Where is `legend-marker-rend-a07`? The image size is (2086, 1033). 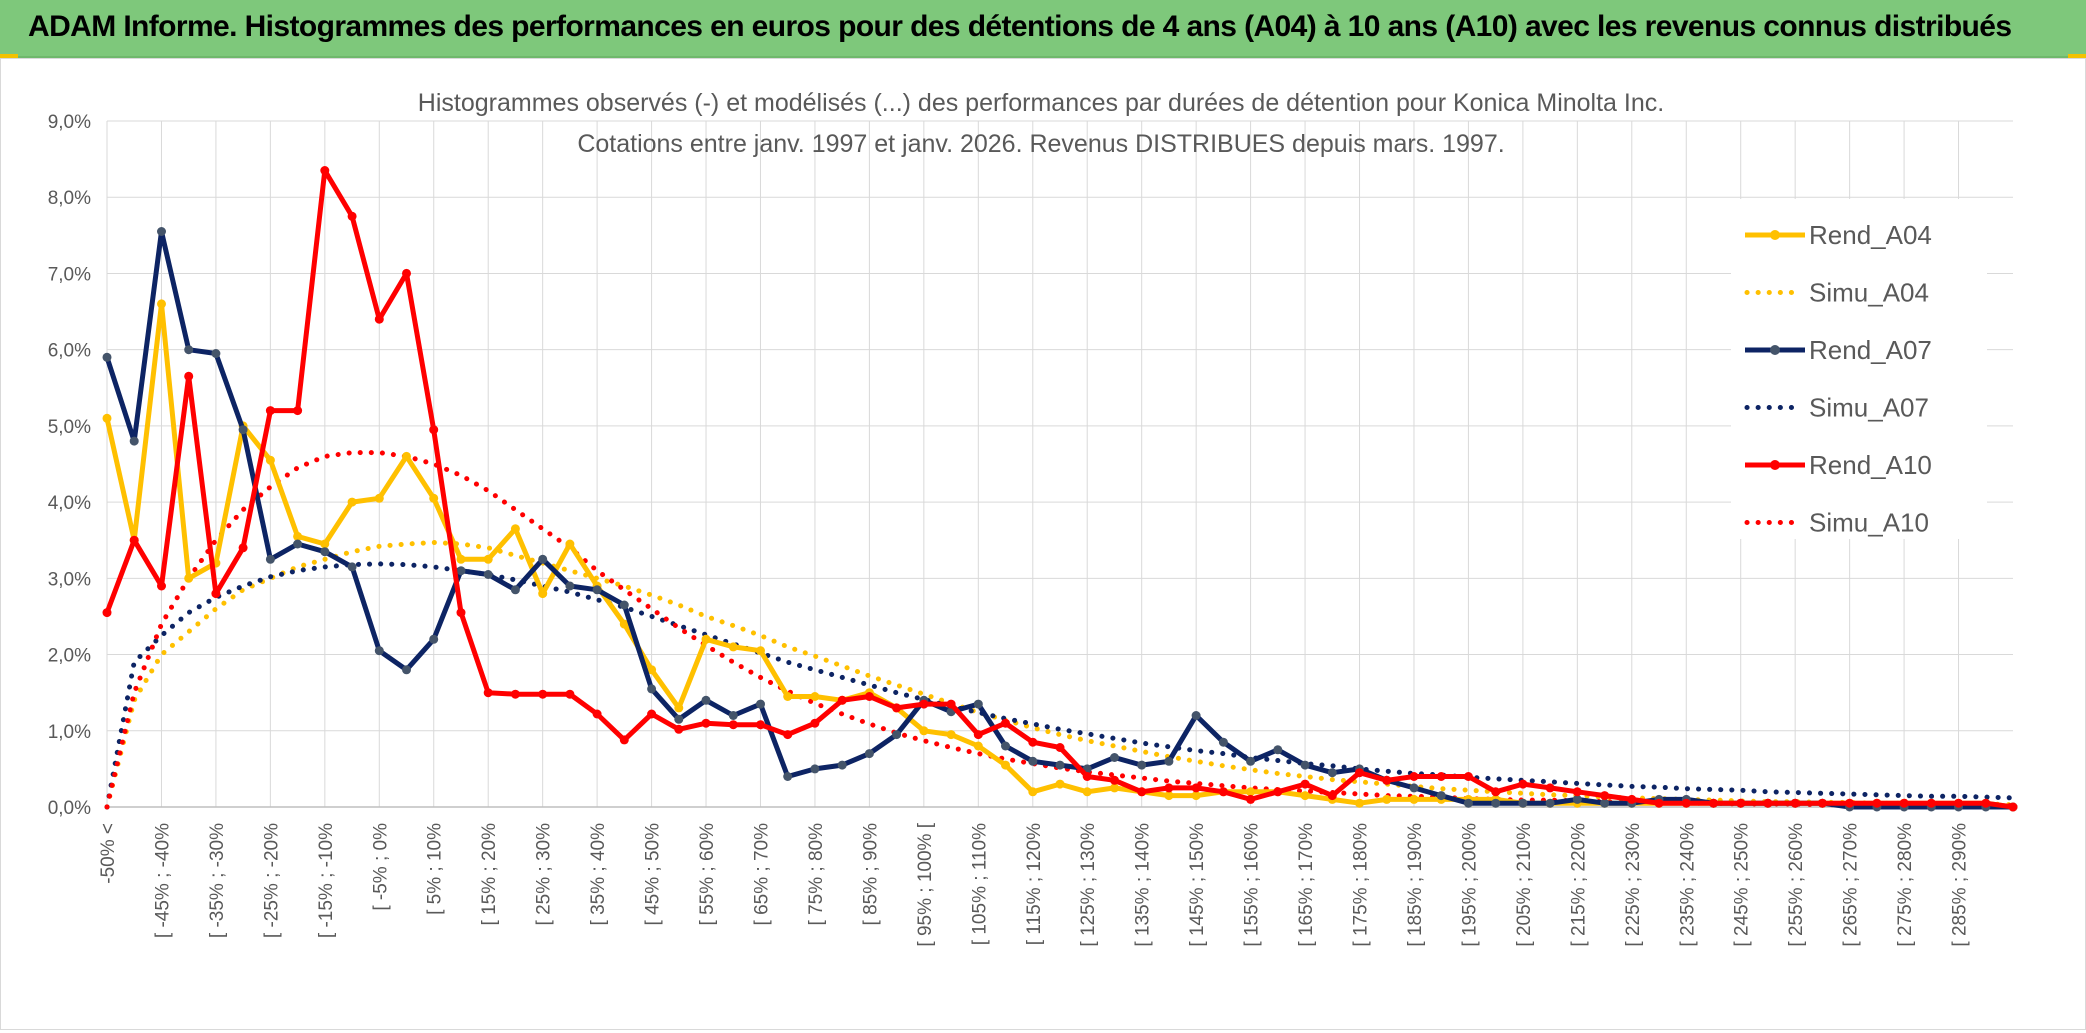
legend-marker-rend-a07 is located at coordinates (1775, 350).